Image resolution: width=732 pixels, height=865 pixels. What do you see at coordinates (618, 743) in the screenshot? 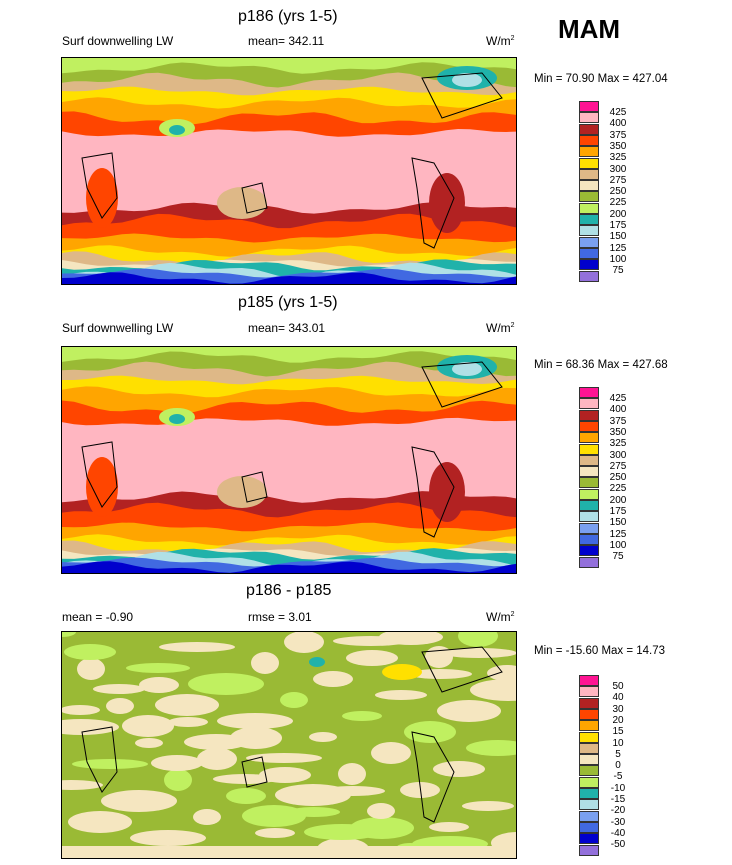
I see `colorbar-label: 10` at bounding box center [618, 743].